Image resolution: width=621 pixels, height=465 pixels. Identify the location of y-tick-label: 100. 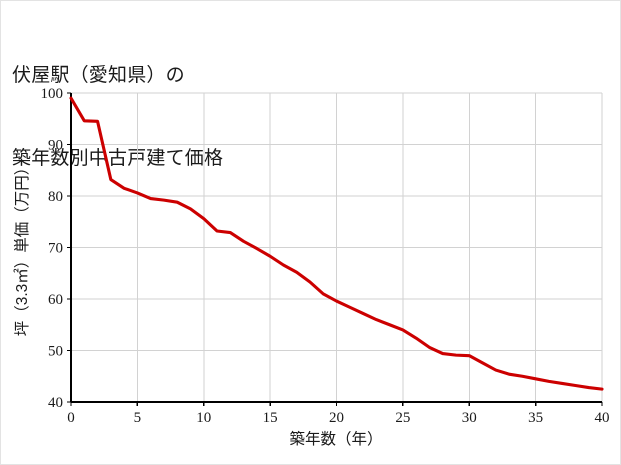
(52, 94).